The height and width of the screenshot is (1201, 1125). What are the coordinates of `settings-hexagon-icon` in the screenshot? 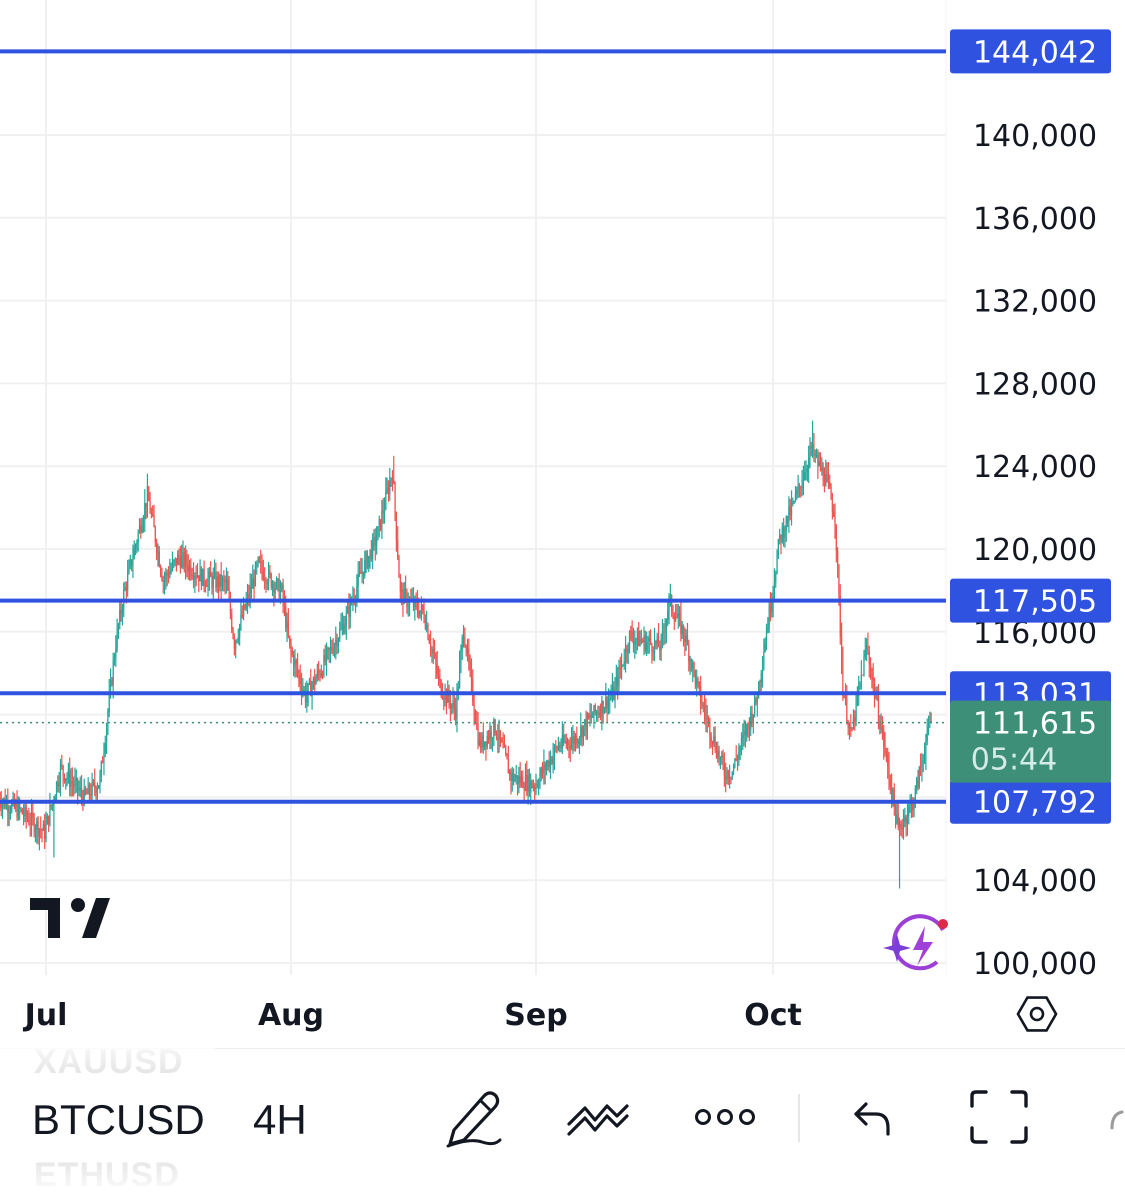 It's located at (1037, 1013).